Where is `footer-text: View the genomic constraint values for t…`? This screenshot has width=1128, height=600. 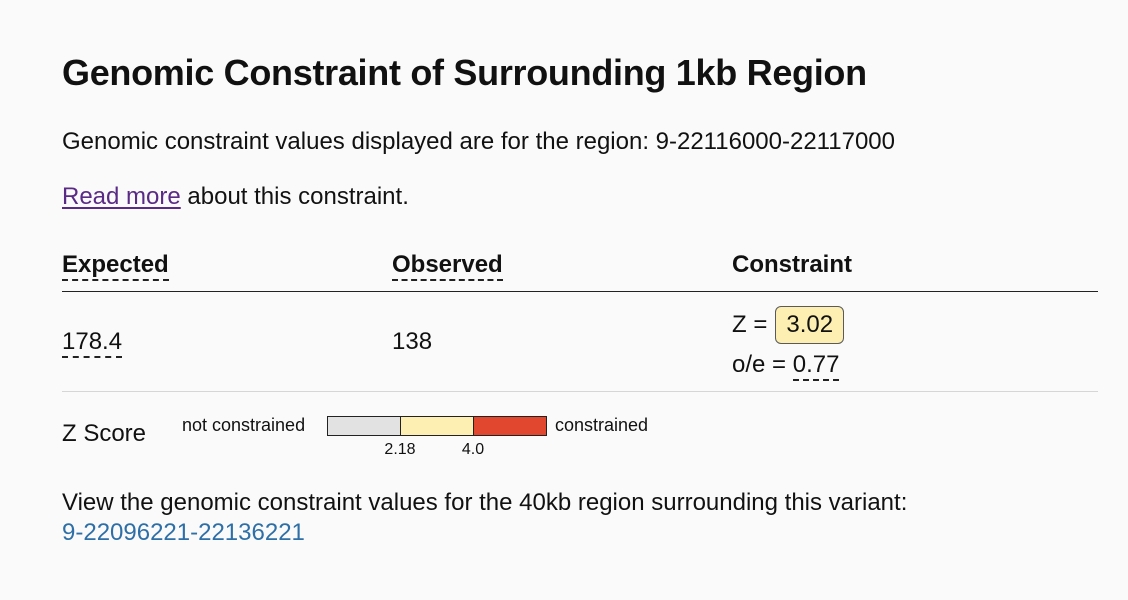
footer-text: View the genomic constraint values for t… is located at coordinates (485, 502).